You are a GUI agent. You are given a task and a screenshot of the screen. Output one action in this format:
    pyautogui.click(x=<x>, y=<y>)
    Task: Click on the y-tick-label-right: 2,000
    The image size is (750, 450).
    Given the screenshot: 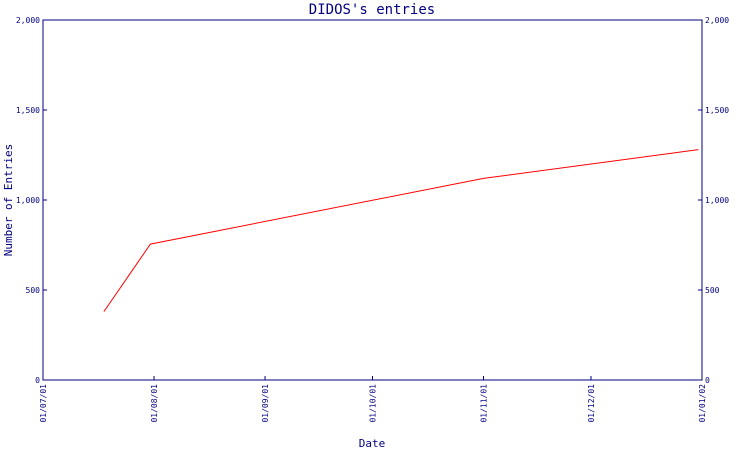 What is the action you would take?
    pyautogui.click(x=717, y=20)
    